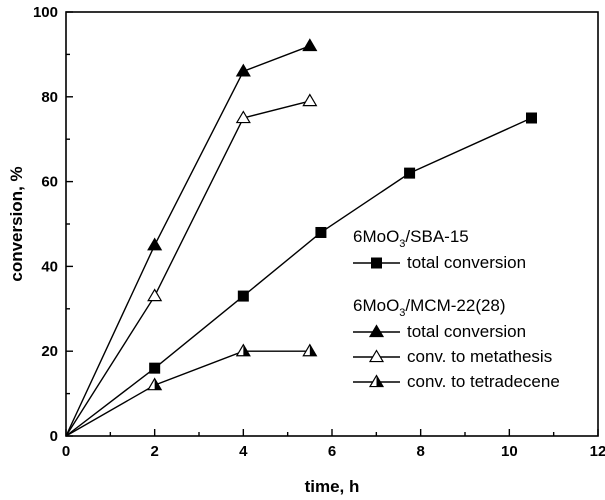  I want to click on x-tick-label: 4, so click(243, 451).